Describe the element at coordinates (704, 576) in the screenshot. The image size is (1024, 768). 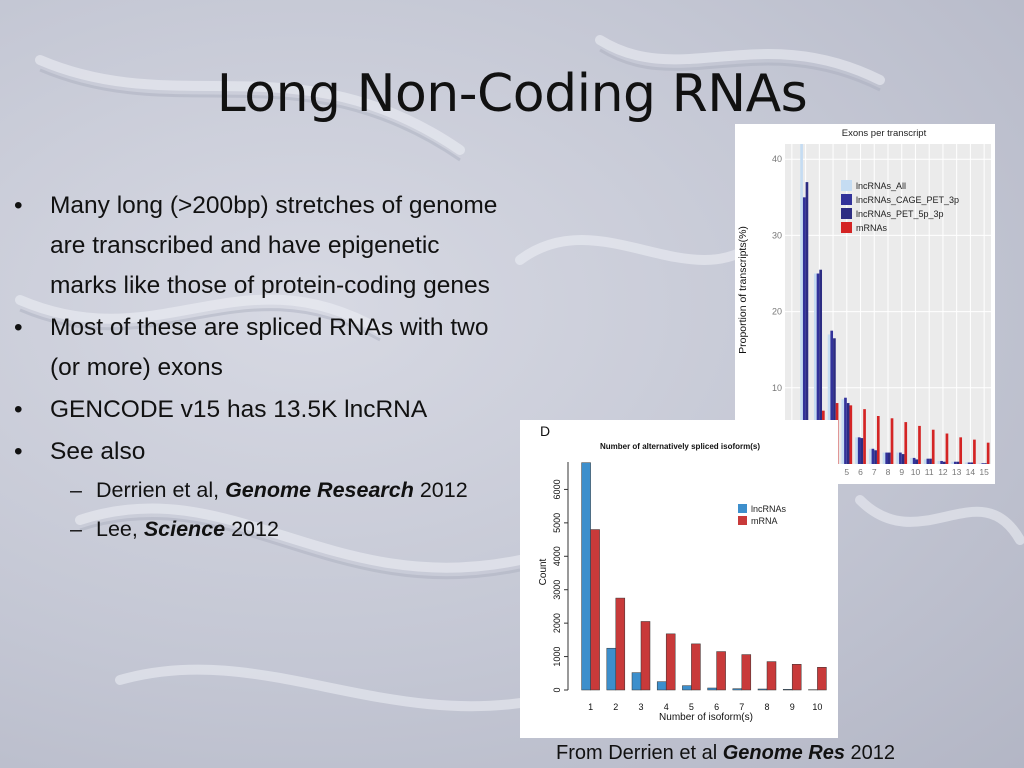
I see `bar-group` at that location.